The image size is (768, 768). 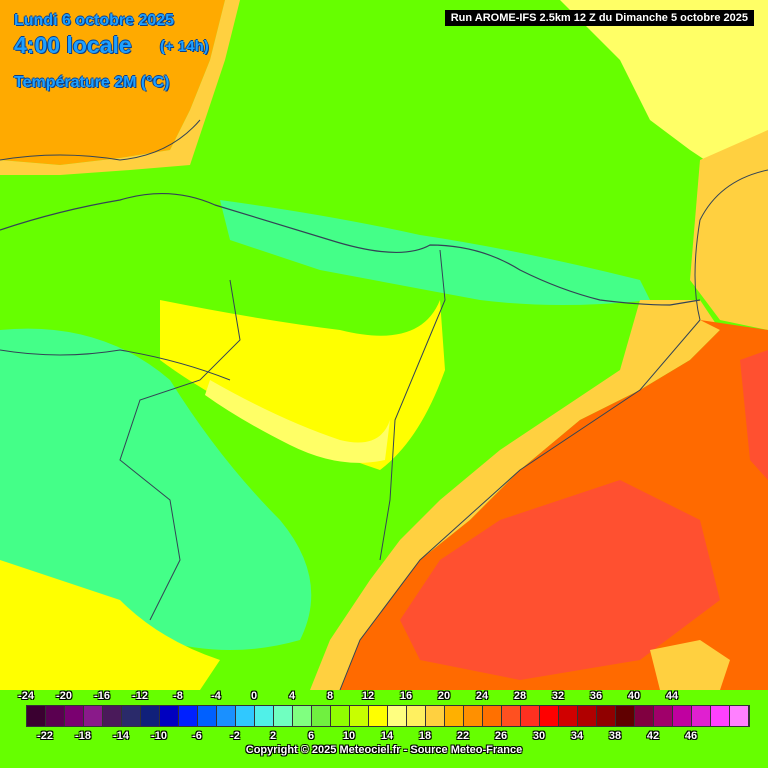 What do you see at coordinates (121, 736) in the screenshot?
I see `legend-tick-bottom: -14` at bounding box center [121, 736].